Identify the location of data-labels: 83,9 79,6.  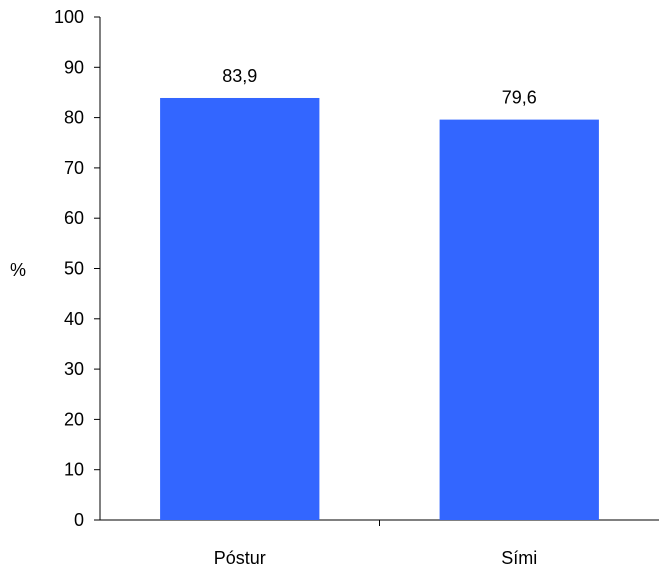
(379, 87).